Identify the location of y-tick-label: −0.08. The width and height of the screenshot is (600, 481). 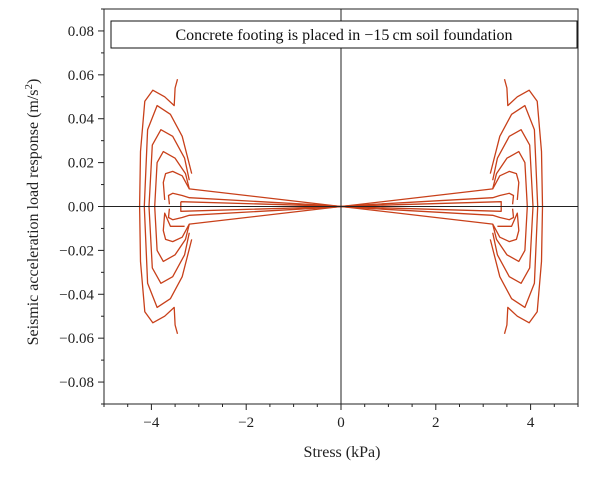
(76, 383).